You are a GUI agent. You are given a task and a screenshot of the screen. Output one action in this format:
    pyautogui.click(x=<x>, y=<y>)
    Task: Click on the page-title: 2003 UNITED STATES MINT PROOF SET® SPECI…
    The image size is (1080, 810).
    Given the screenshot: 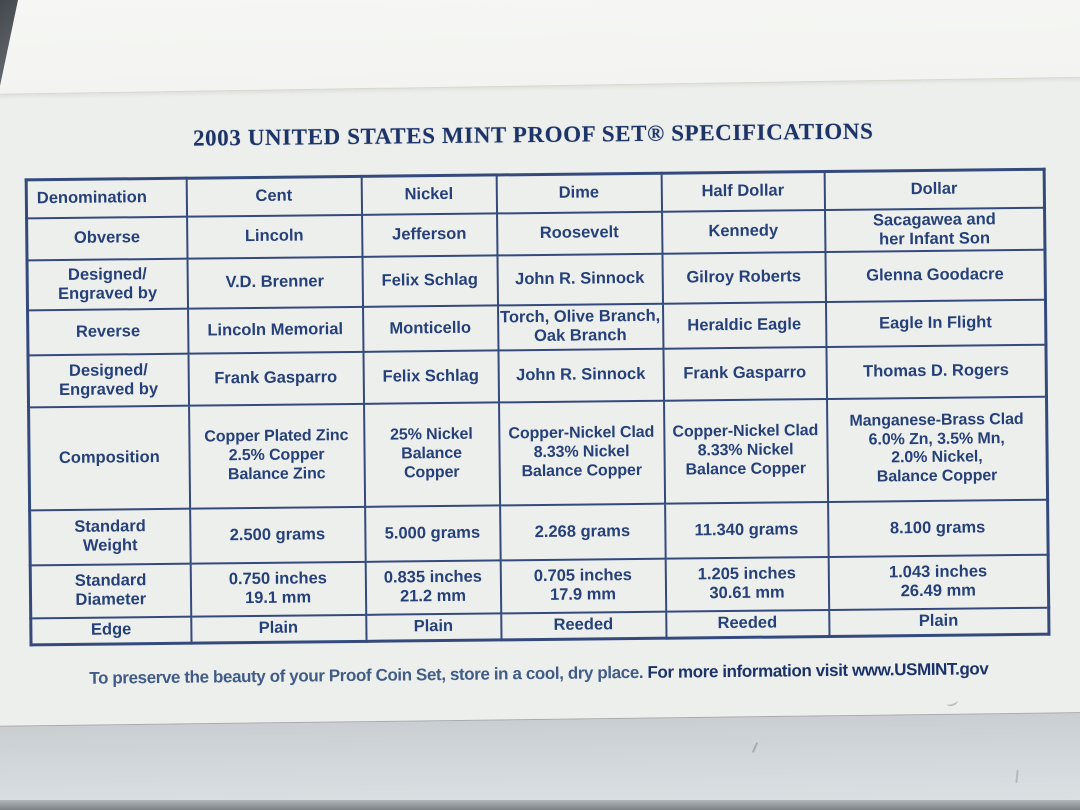 What is the action you would take?
    pyautogui.click(x=533, y=134)
    